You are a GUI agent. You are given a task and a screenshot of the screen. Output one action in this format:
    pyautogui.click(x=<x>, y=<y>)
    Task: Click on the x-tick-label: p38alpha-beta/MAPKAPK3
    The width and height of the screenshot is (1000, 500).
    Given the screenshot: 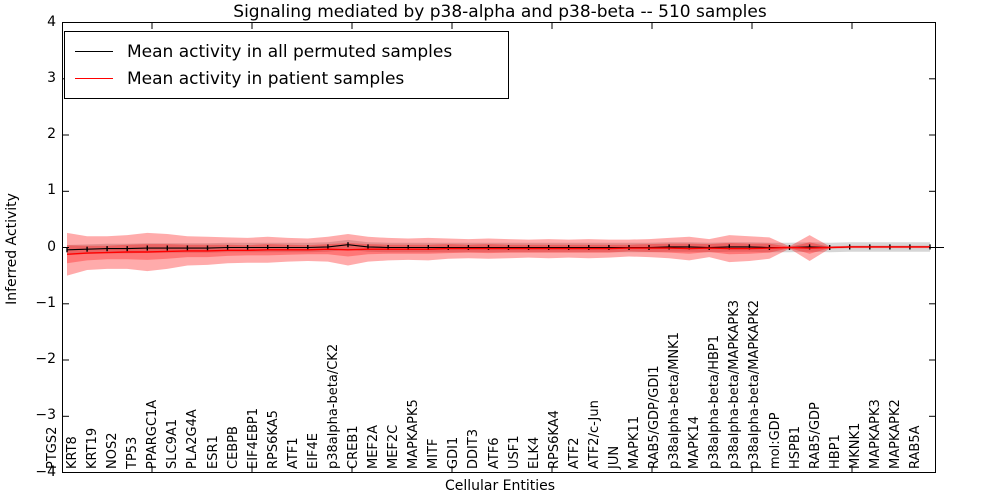 What is the action you would take?
    pyautogui.click(x=735, y=384)
    